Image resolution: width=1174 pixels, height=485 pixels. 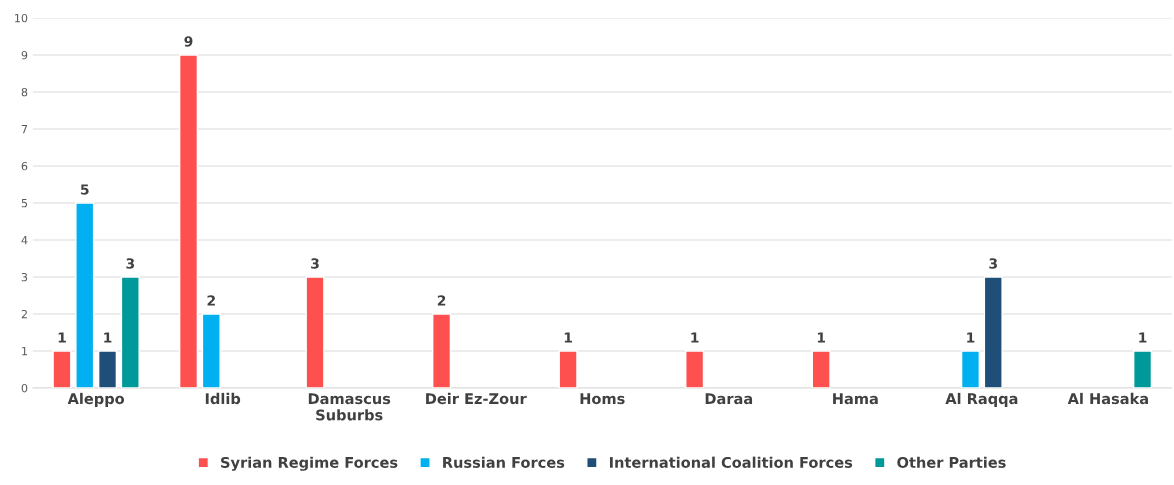 What do you see at coordinates (24, 277) in the screenshot?
I see `y-tick-label: 3` at bounding box center [24, 277].